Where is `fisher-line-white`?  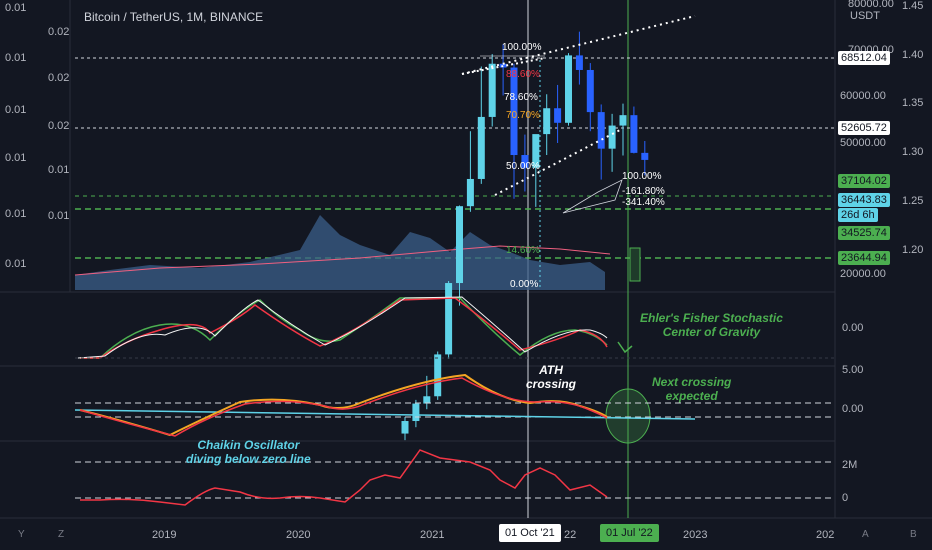
fisher-line-white is located at coordinates (342, 327).